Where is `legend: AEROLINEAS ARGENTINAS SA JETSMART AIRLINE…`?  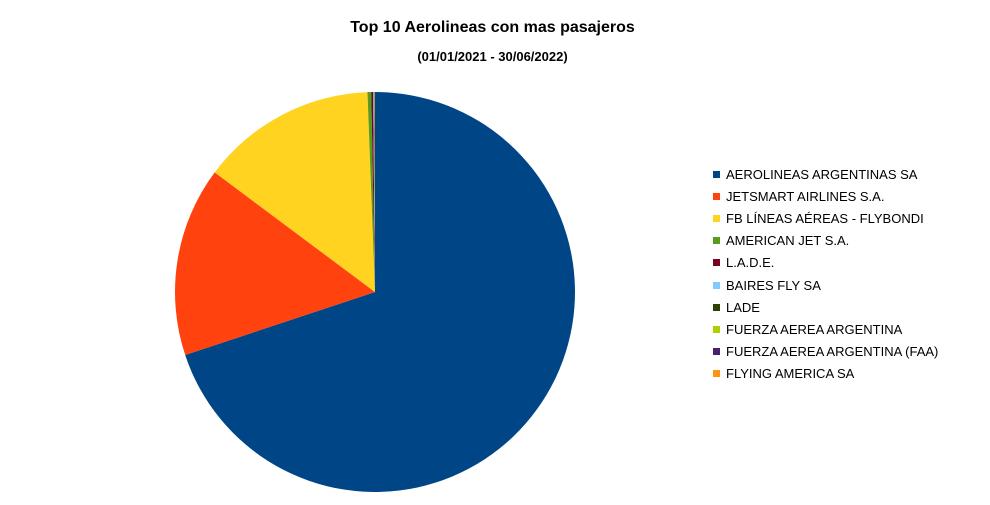 legend: AEROLINEAS ARGENTINAS SA JETSMART AIRLINE… is located at coordinates (825, 274).